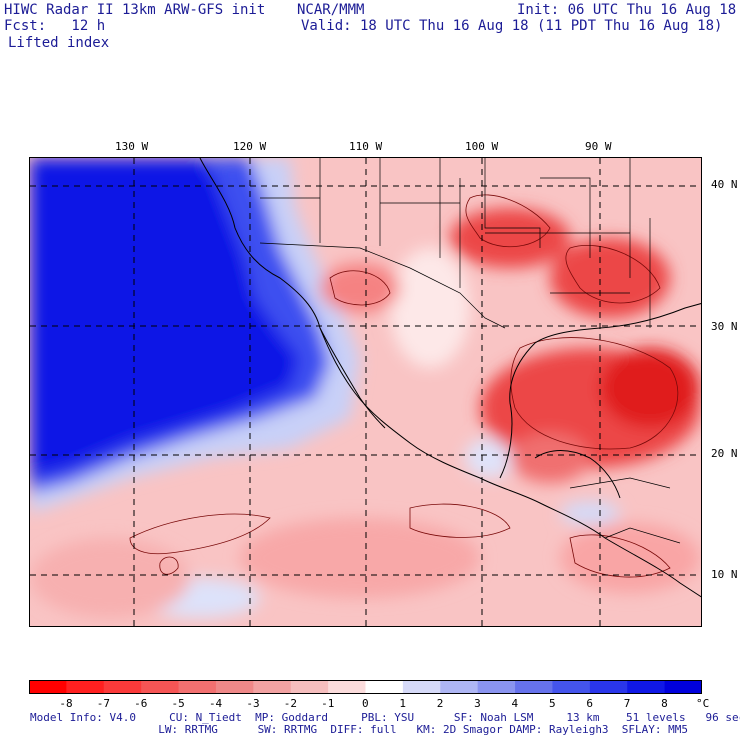 Image resolution: width=740 pixels, height=740 pixels. Describe the element at coordinates (590, 513) in the screenshot. I see `light-blue-patch-central-america` at that location.